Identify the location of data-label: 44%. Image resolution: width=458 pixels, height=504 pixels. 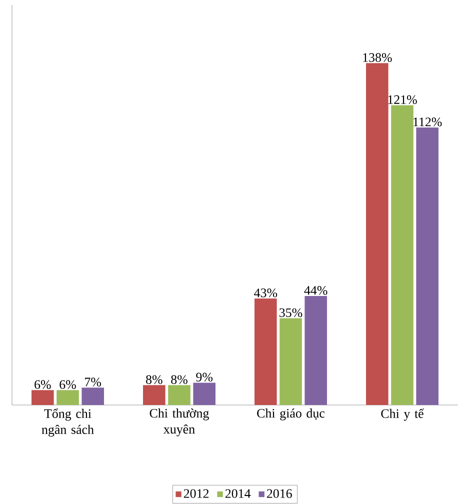
(316, 290).